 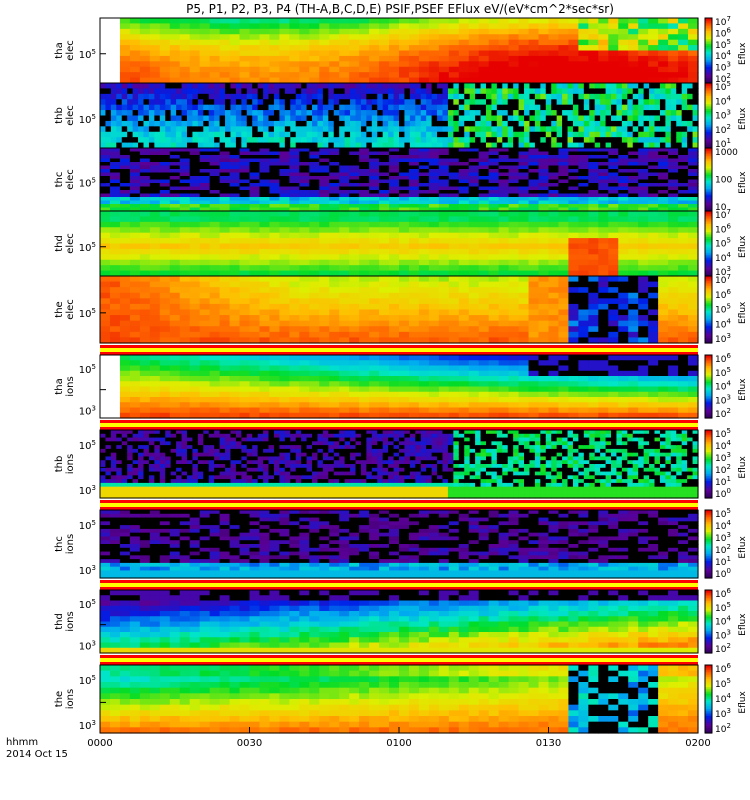 What do you see at coordinates (723, 257) in the screenshot?
I see `colorbar-tick-label: 10⁴` at bounding box center [723, 257].